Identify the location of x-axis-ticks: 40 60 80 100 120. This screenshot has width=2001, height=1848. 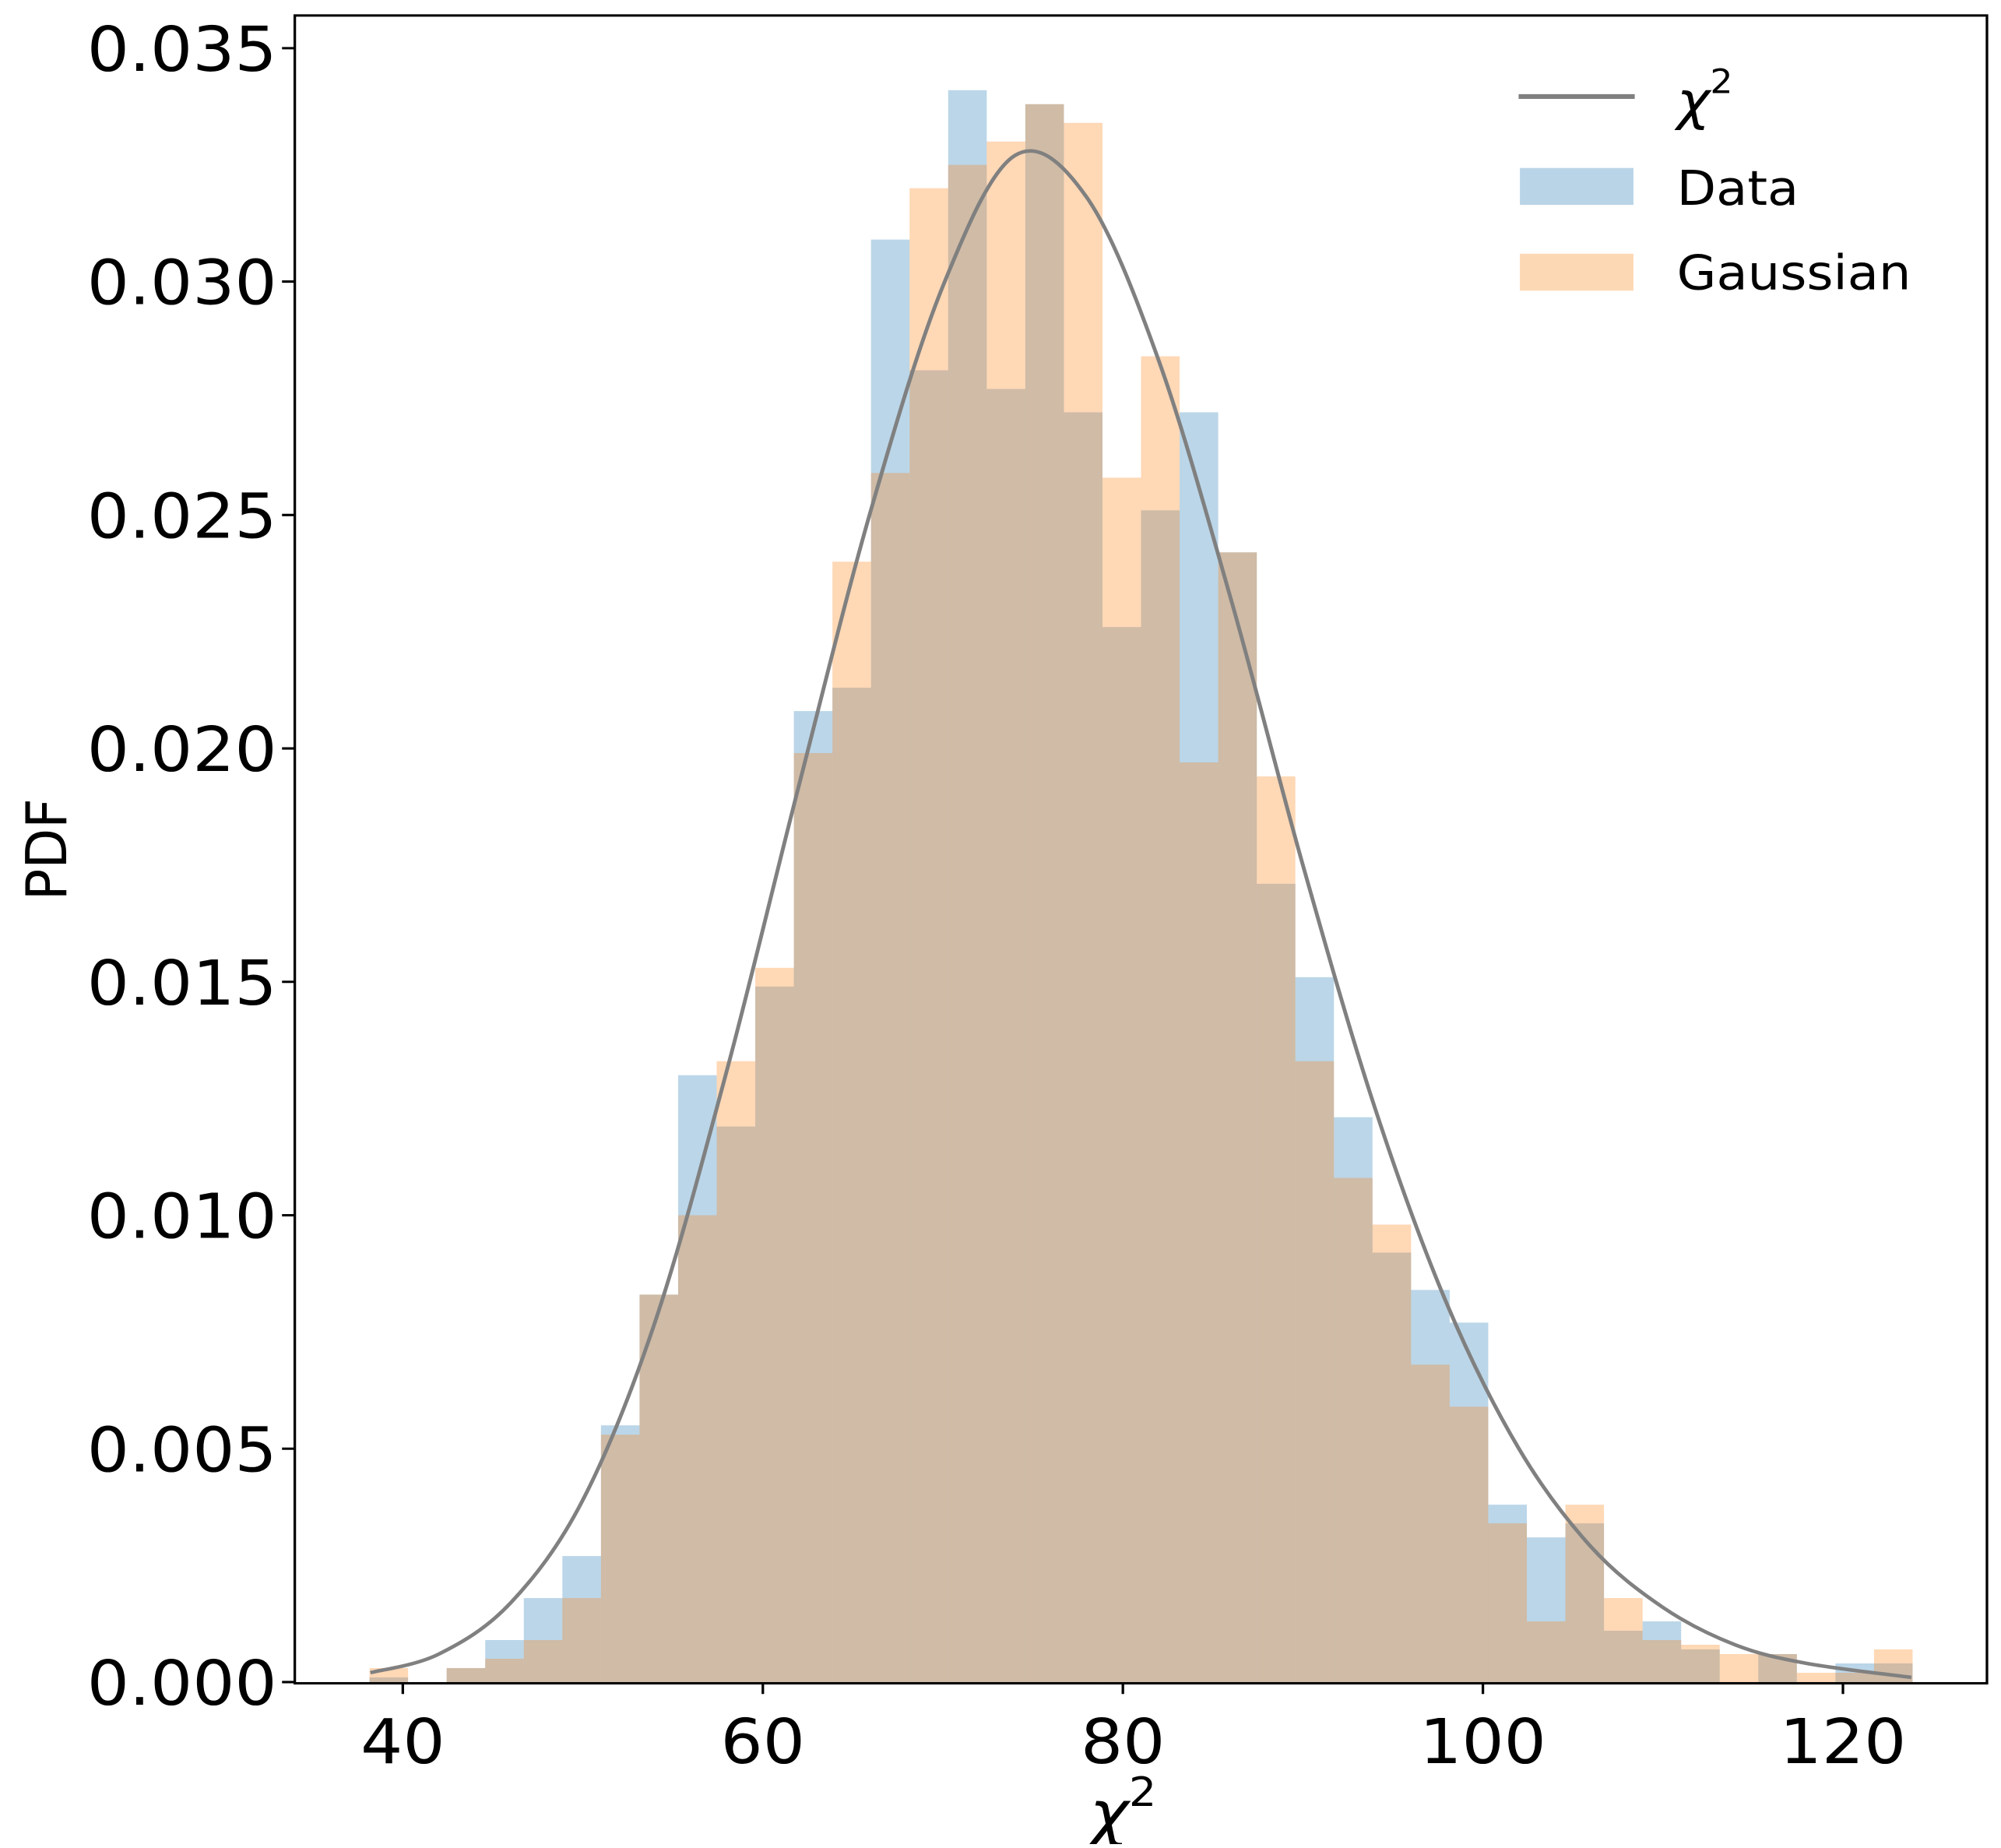
(1133, 1731).